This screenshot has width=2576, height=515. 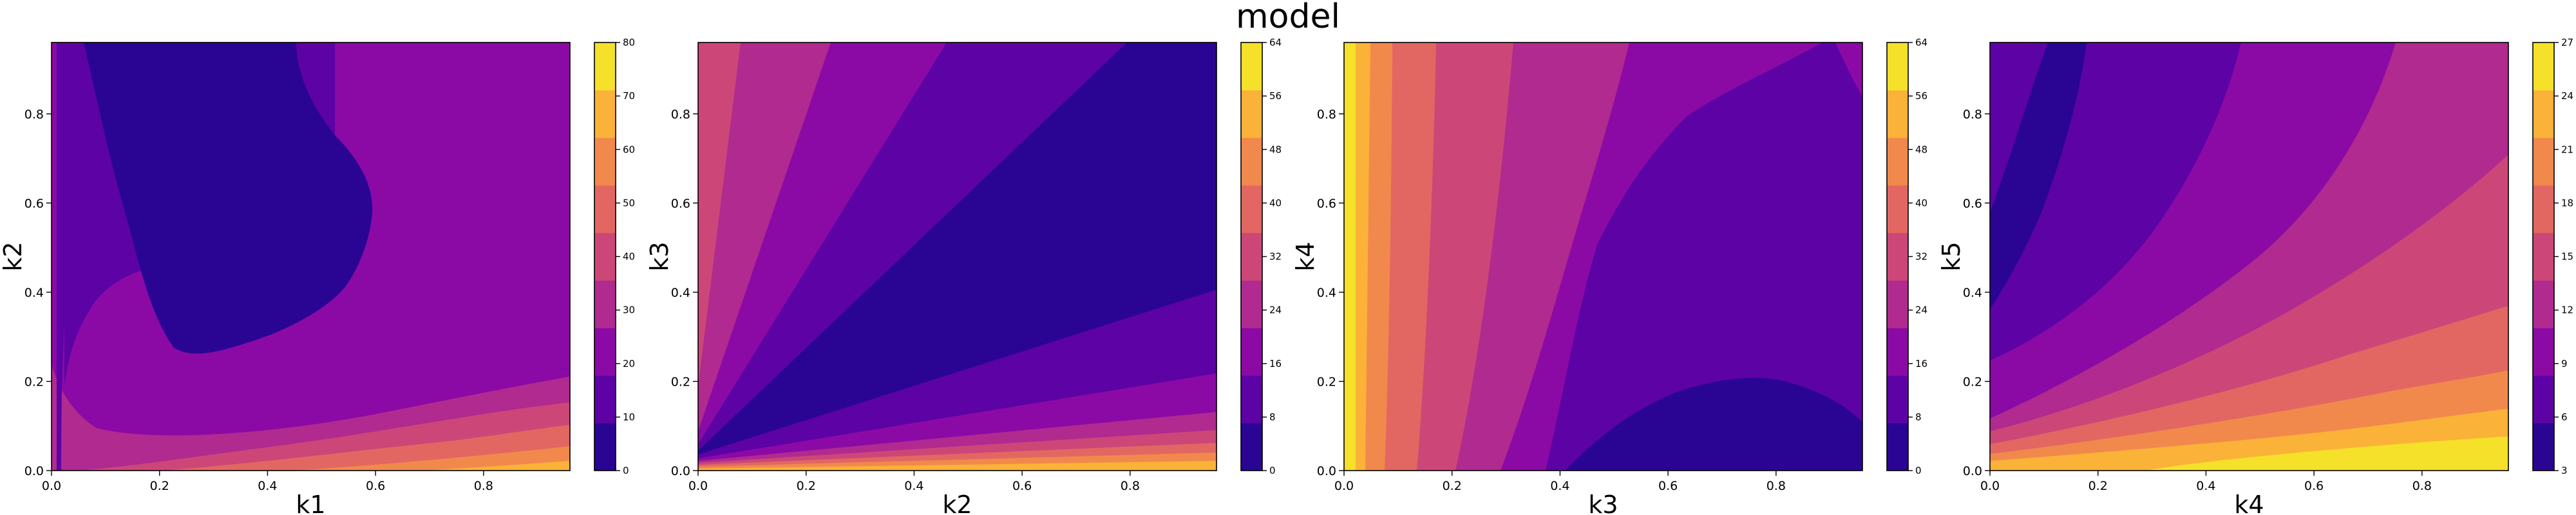 I want to click on colorbar-tick-label: 0, so click(x=626, y=470).